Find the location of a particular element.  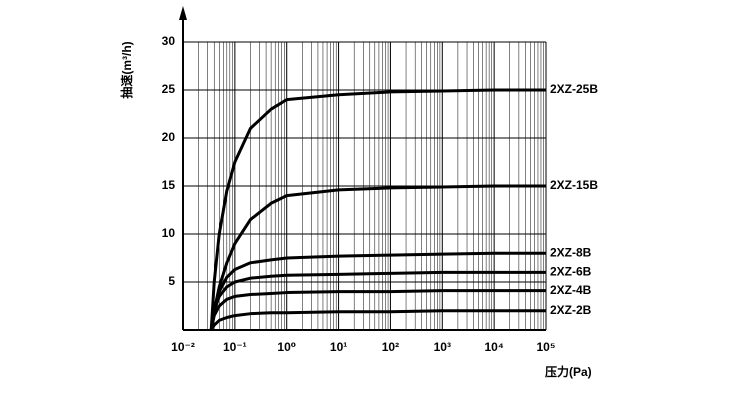

x-tick-label: 10⁰ is located at coordinates (286, 347).